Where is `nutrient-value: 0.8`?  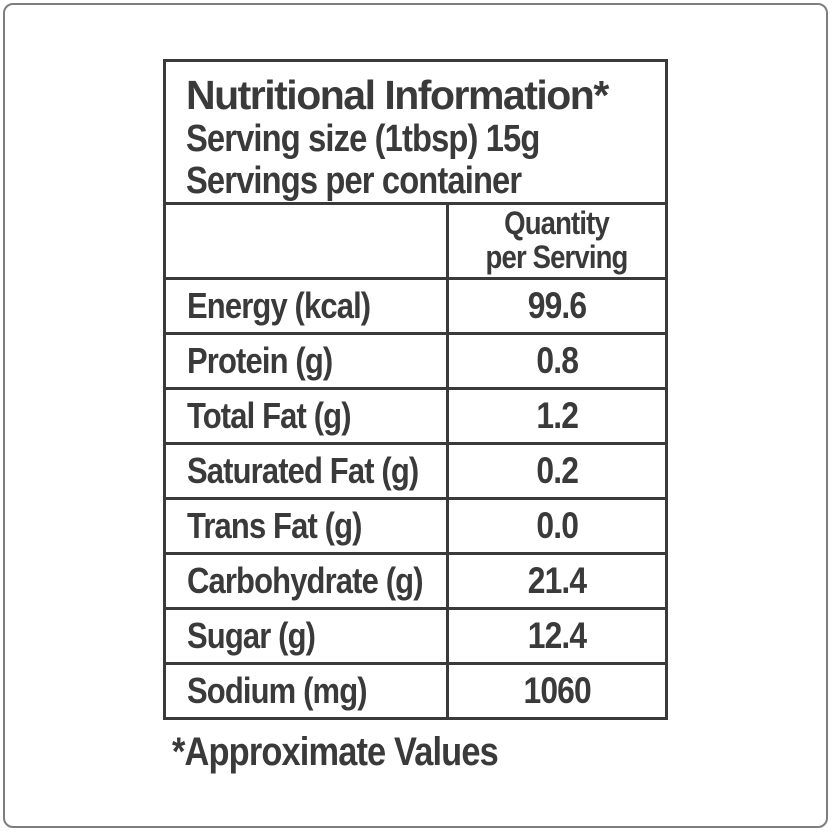 nutrient-value: 0.8 is located at coordinates (555, 361).